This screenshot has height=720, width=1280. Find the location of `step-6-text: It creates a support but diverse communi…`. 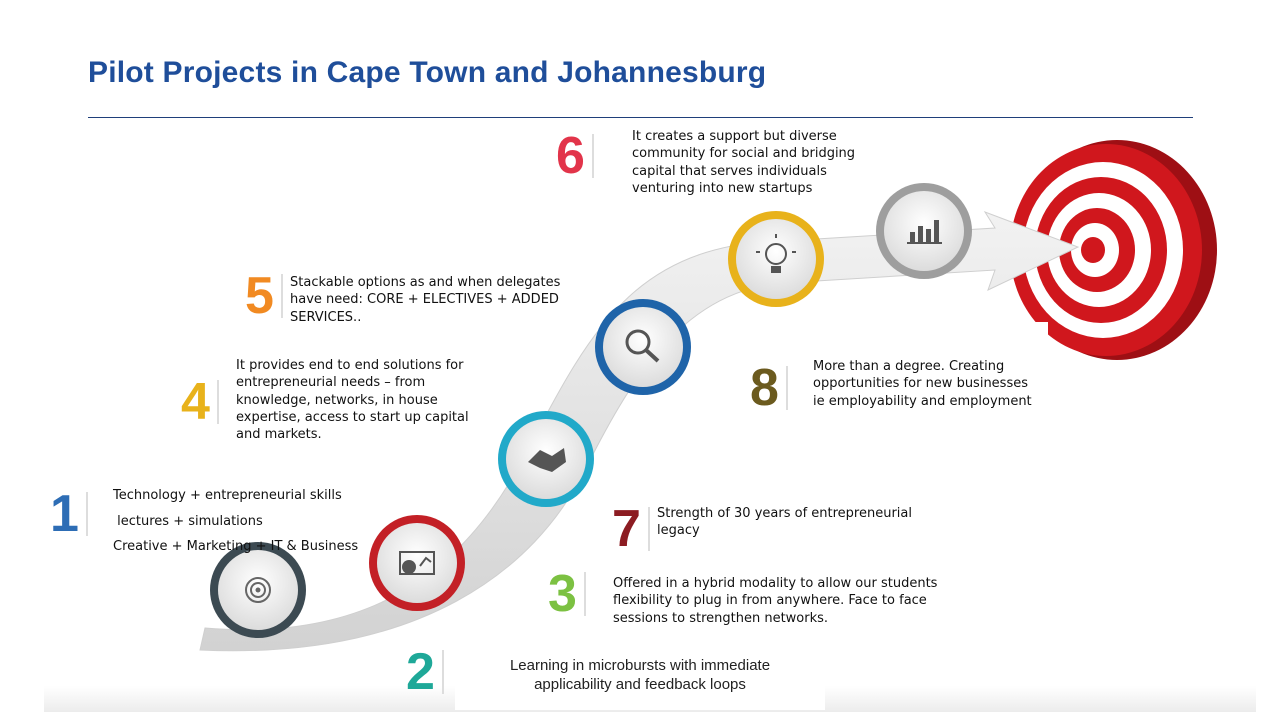

step-6-text: It creates a support but diverse communi… is located at coordinates (744, 162).